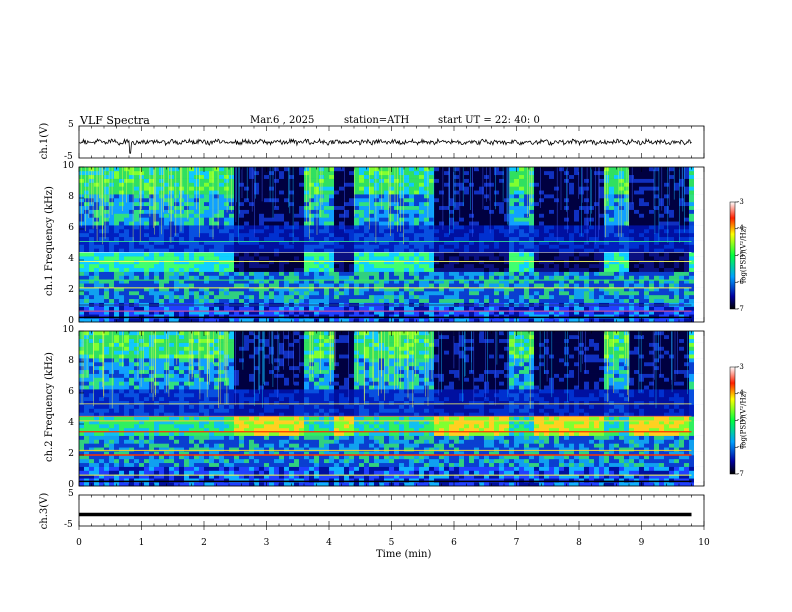 The image size is (792, 612). I want to click on ch2-spectrogram-ylabel: ch.2 Frequency (kHz), so click(49, 407).